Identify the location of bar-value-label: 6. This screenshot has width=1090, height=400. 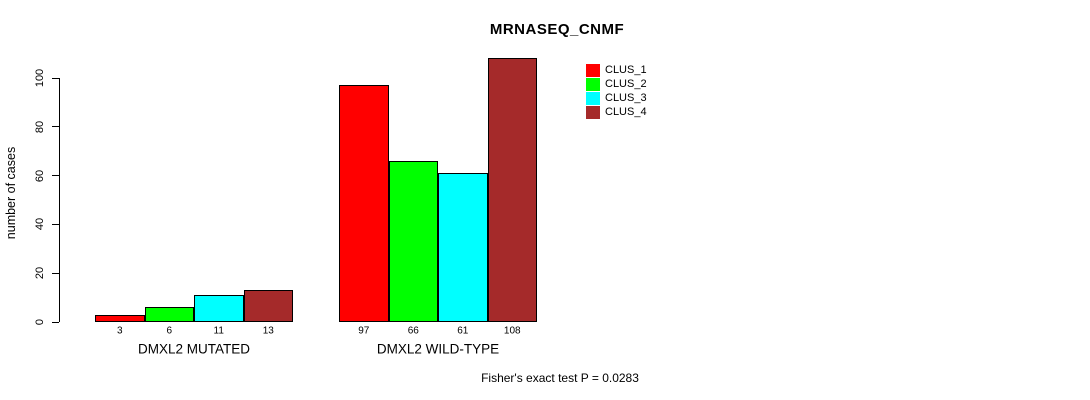
(169, 331).